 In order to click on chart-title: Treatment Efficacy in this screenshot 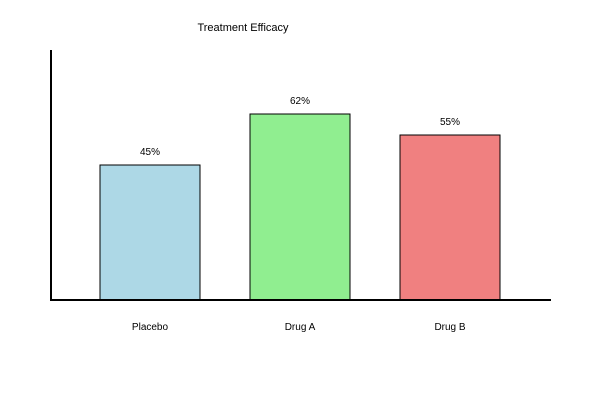, I will do `click(243, 28)`.